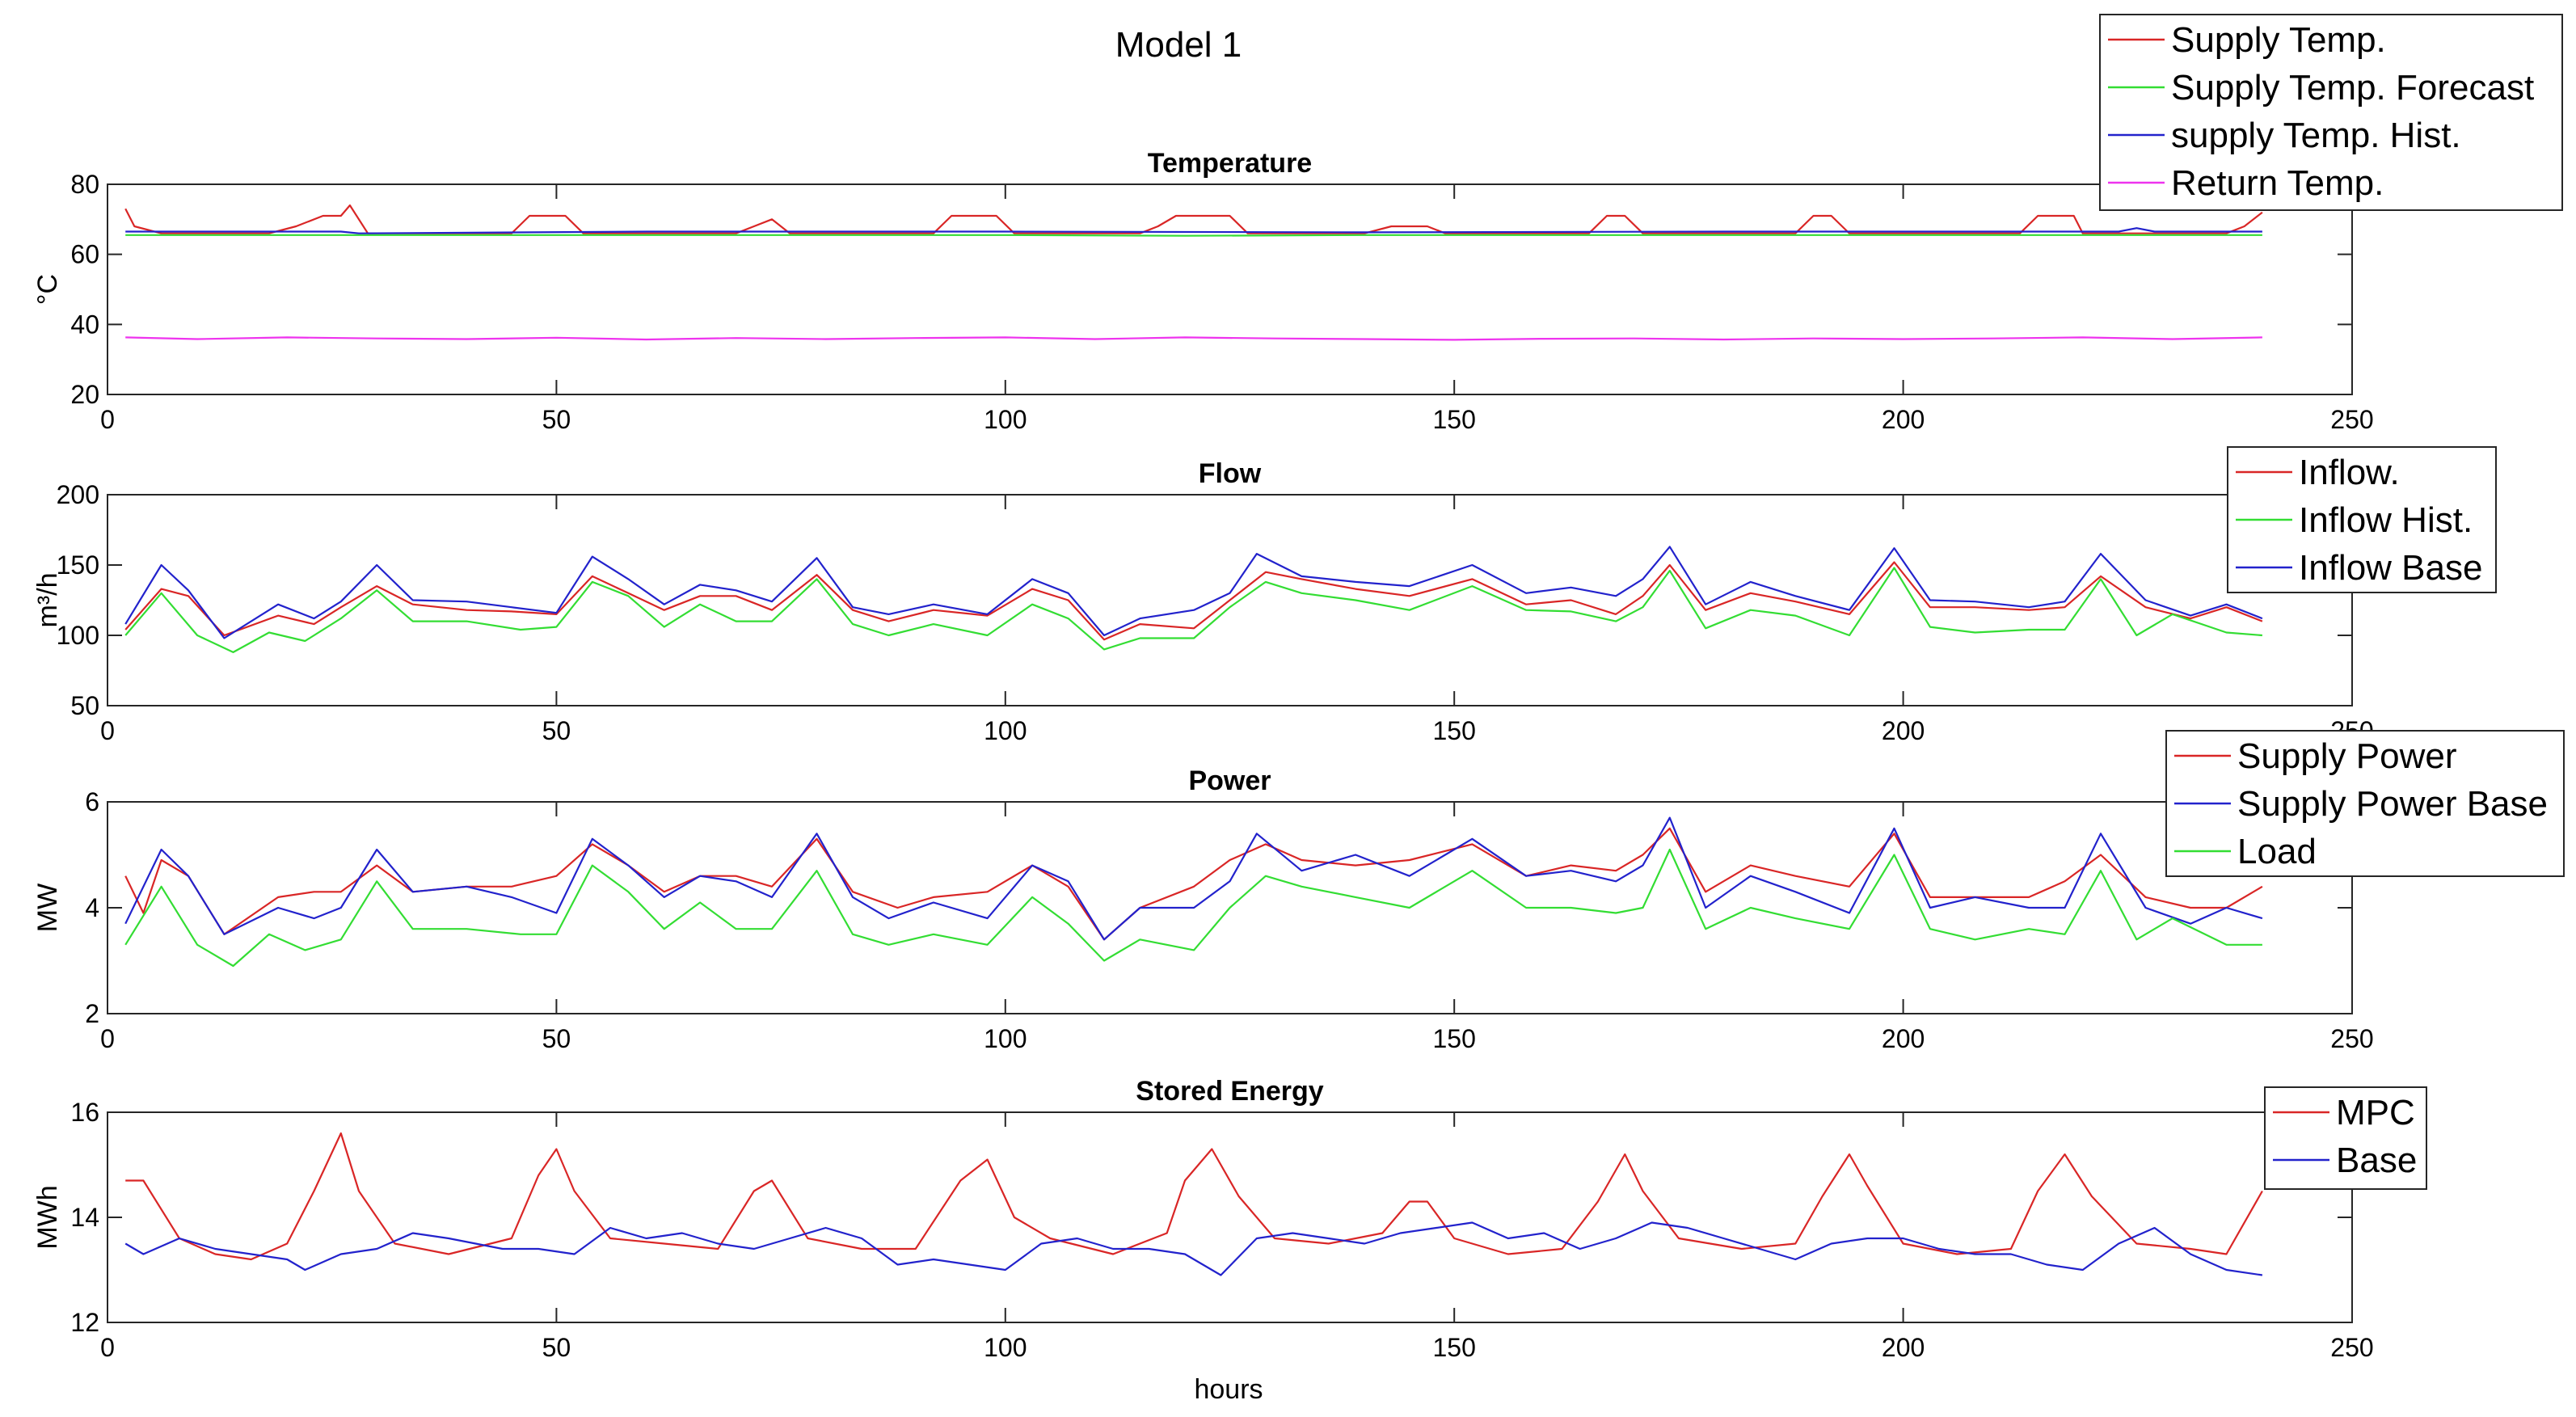  I want to click on legend: Supply Power Supply Power Base Load, so click(2365, 803).